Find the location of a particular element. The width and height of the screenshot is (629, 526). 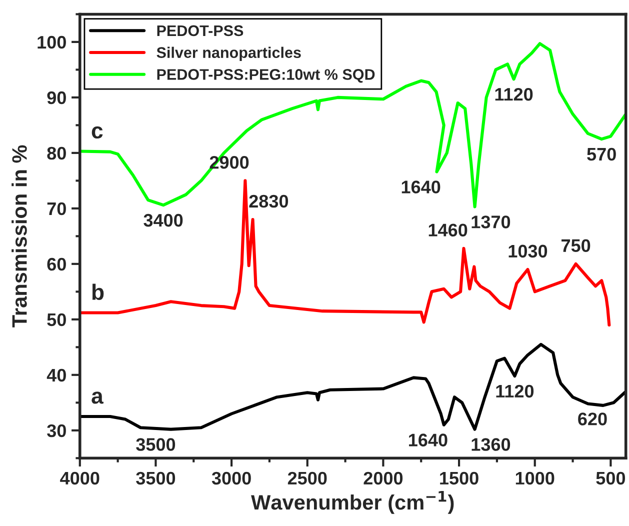

annotation: b is located at coordinates (98, 292).